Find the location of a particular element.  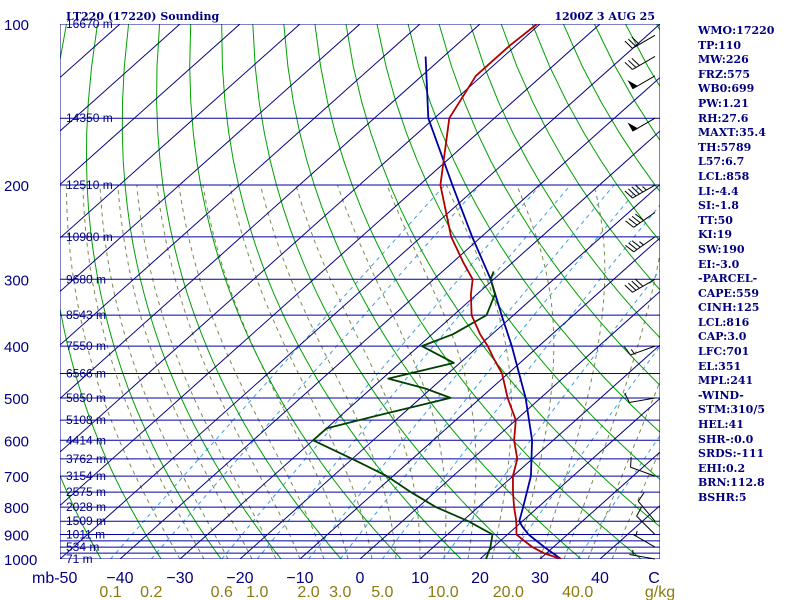

parcel-trace is located at coordinates (493, 307).